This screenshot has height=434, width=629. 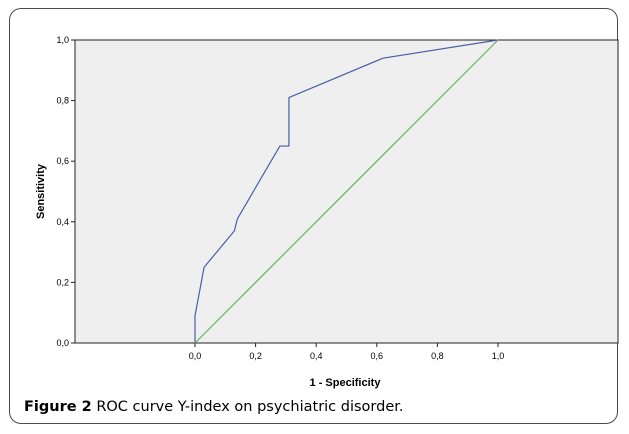 What do you see at coordinates (62, 222) in the screenshot?
I see `y-tick-label: 0,4` at bounding box center [62, 222].